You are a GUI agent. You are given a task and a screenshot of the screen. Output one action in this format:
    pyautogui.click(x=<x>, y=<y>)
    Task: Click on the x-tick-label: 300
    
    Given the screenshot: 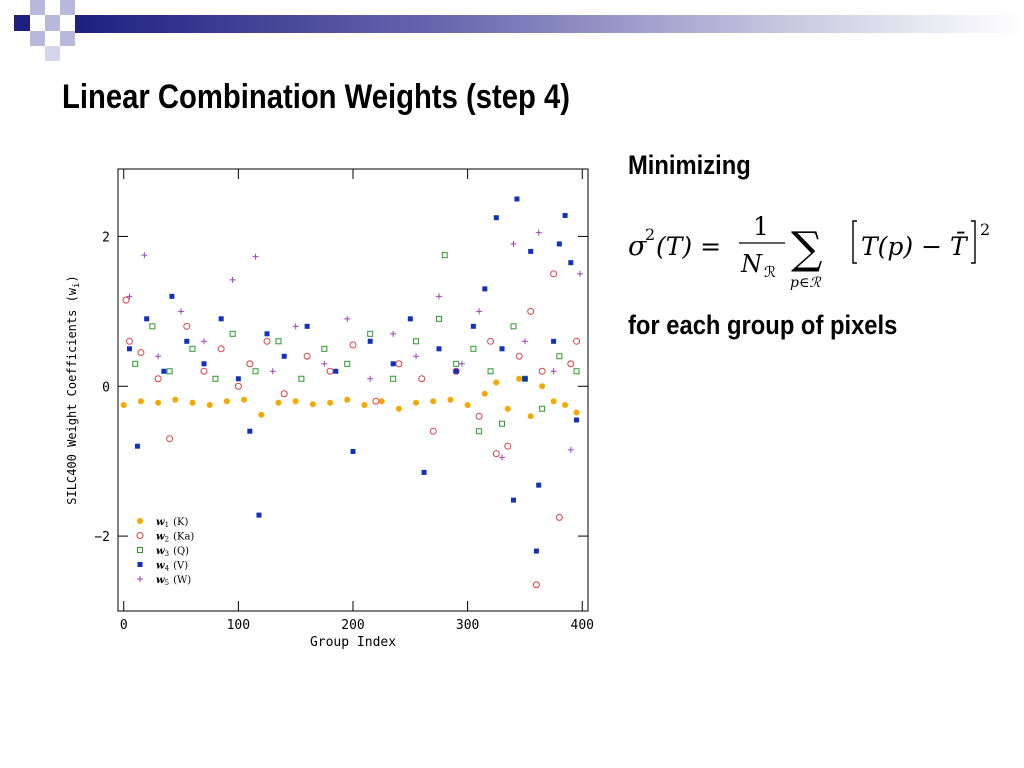 What is the action you would take?
    pyautogui.click(x=467, y=625)
    